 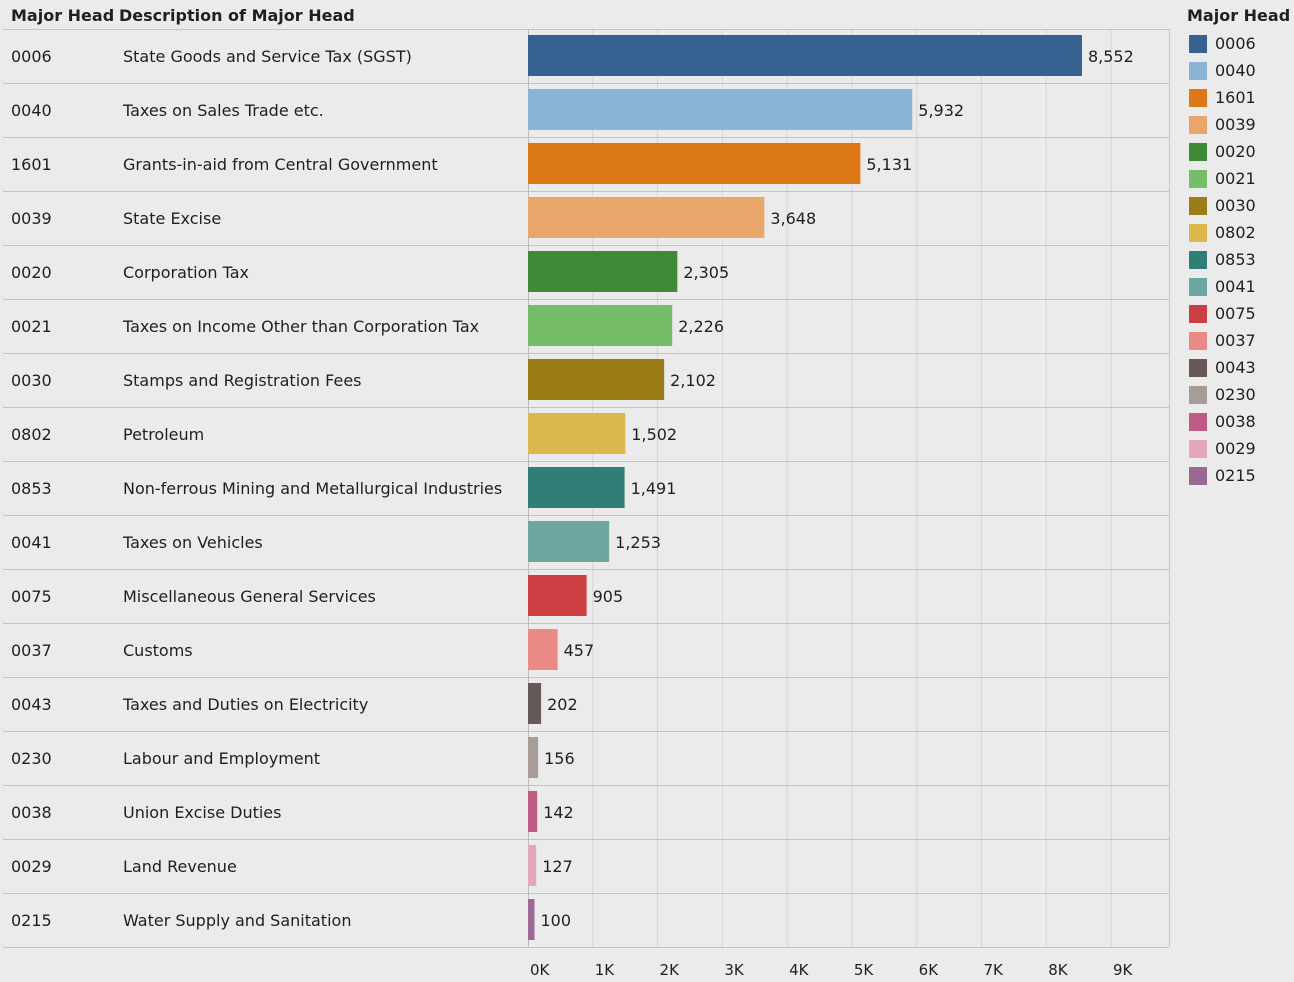 What do you see at coordinates (605, 970) in the screenshot?
I see `x-tick-label: 1K` at bounding box center [605, 970].